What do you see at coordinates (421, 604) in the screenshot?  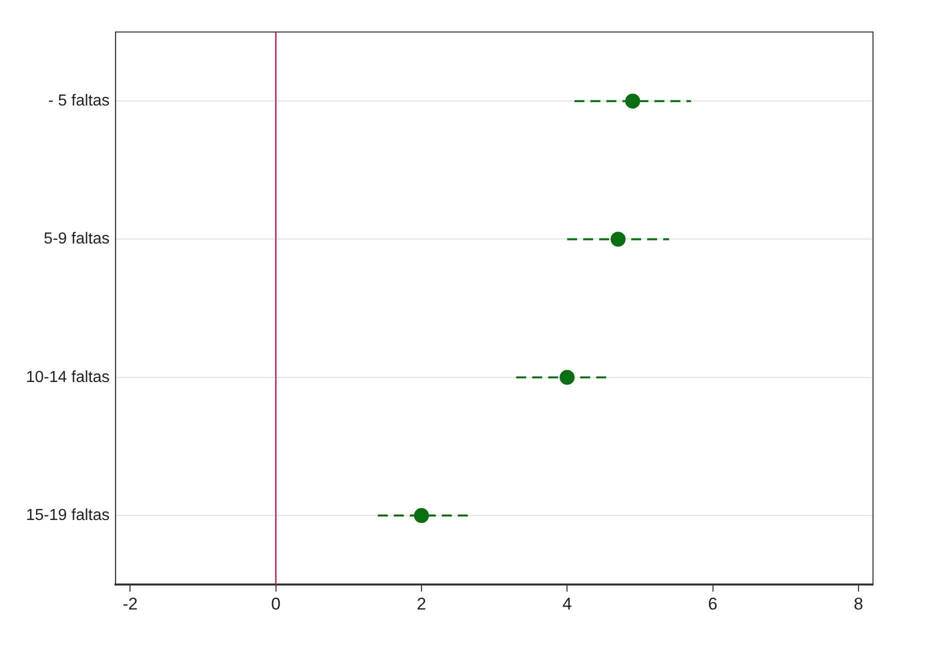 I see `x-tick-label: 2` at bounding box center [421, 604].